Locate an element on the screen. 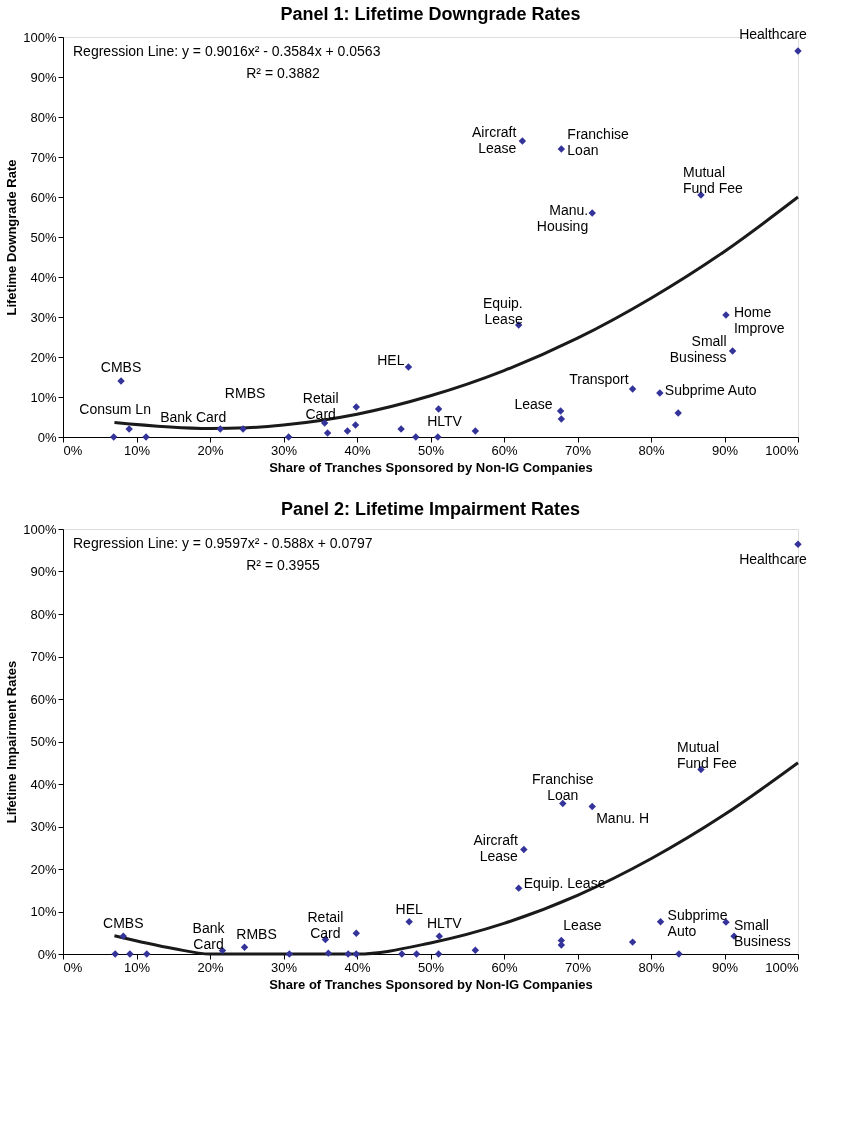  y-axis-title: Lifetime Impairment Rates is located at coordinates (12, 742).